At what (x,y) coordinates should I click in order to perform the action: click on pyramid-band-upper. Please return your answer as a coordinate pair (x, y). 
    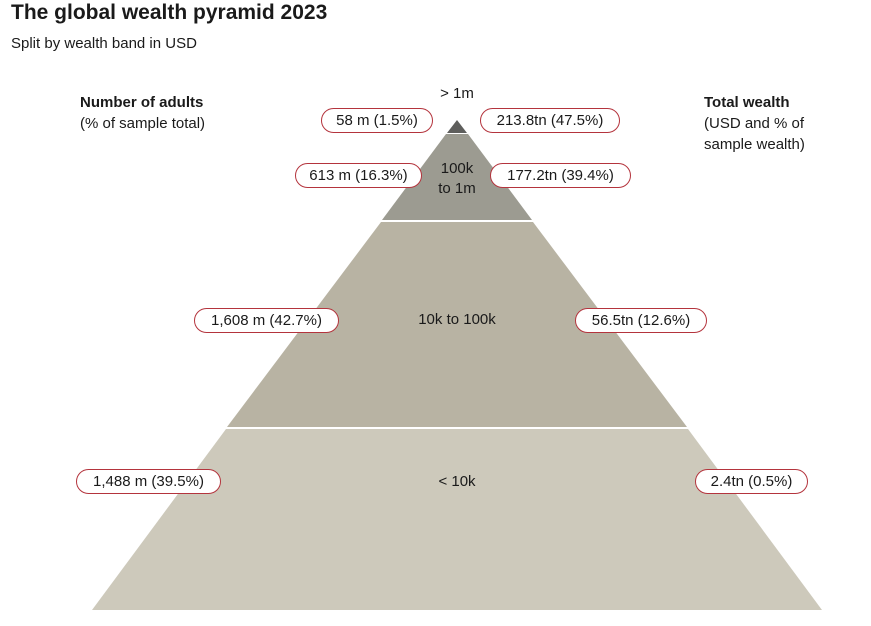
    Looking at the image, I should click on (457, 177).